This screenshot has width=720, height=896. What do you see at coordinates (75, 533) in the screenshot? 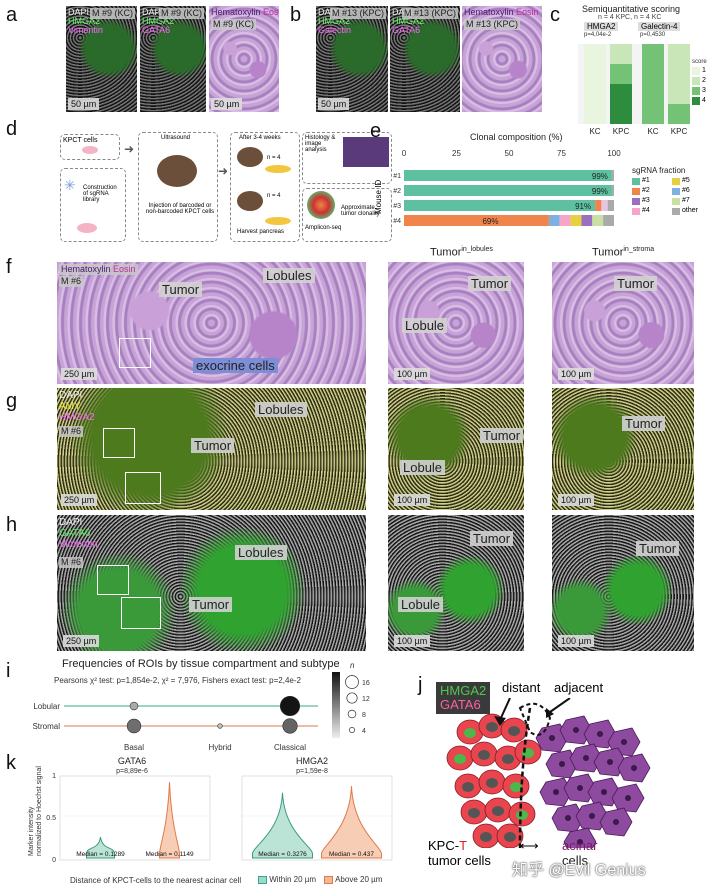
I see `channel-label: GATA6` at bounding box center [75, 533].